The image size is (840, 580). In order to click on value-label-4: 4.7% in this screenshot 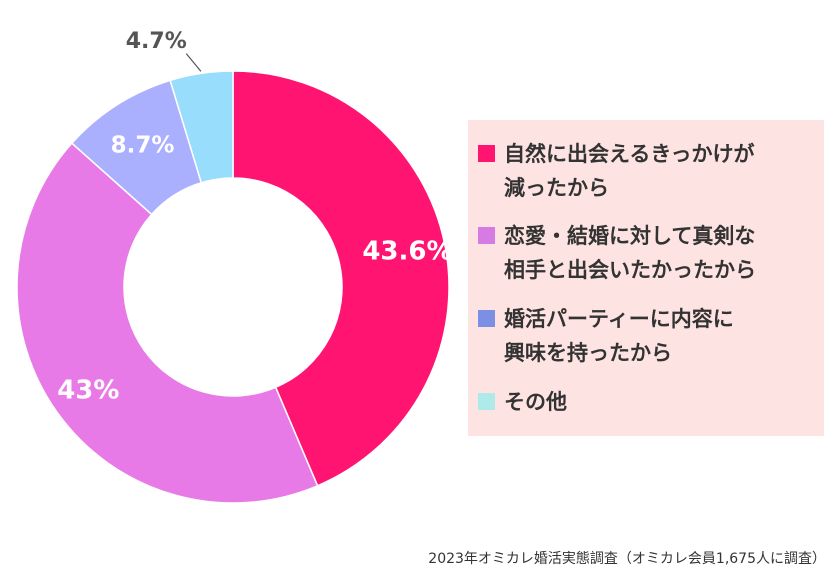, I will do `click(156, 41)`.